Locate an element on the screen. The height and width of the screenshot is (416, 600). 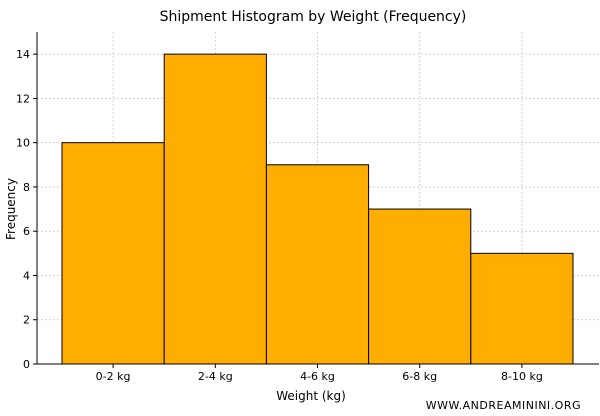
y-tick-label-14: 14 is located at coordinates (23, 54).